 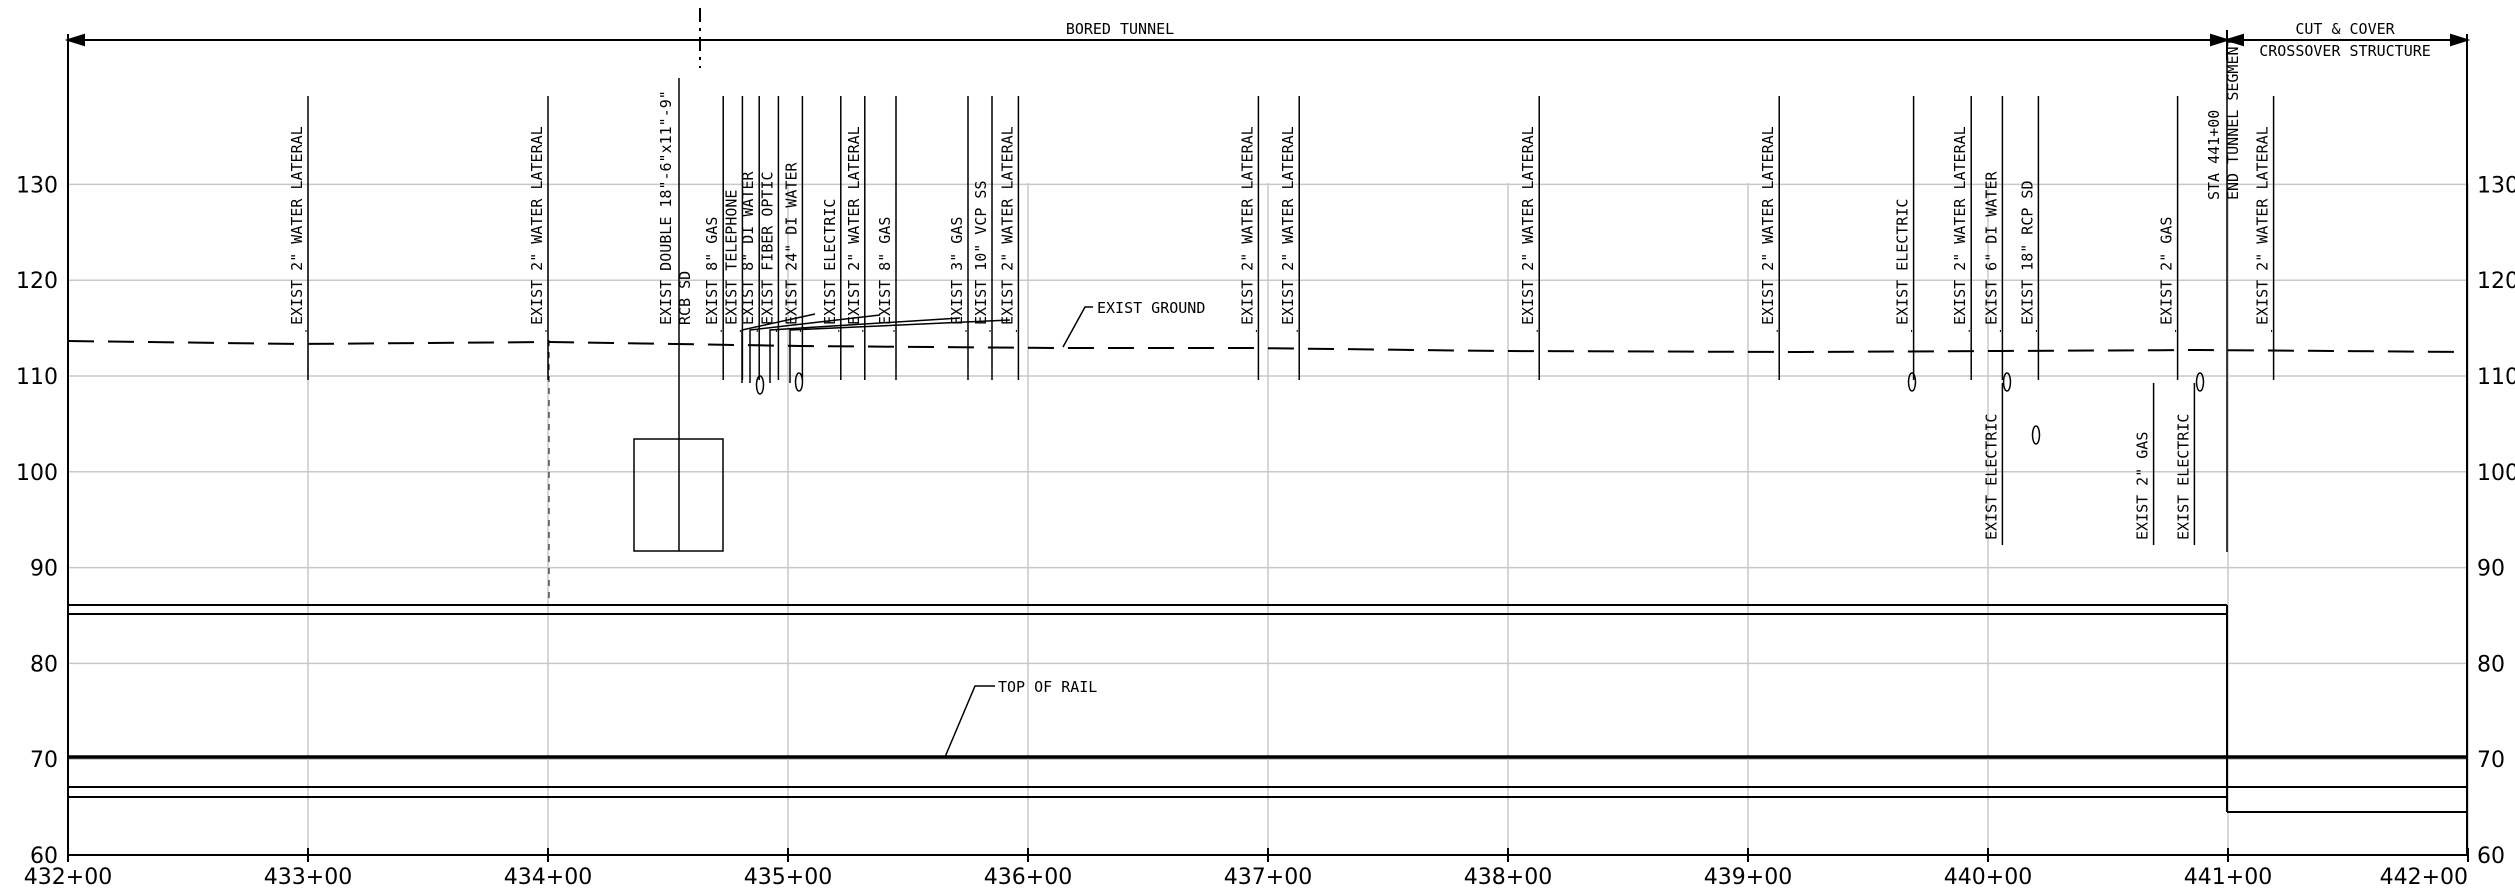 What do you see at coordinates (2143, 486) in the screenshot?
I see `utility-label: EXIST 2" GAS` at bounding box center [2143, 486].